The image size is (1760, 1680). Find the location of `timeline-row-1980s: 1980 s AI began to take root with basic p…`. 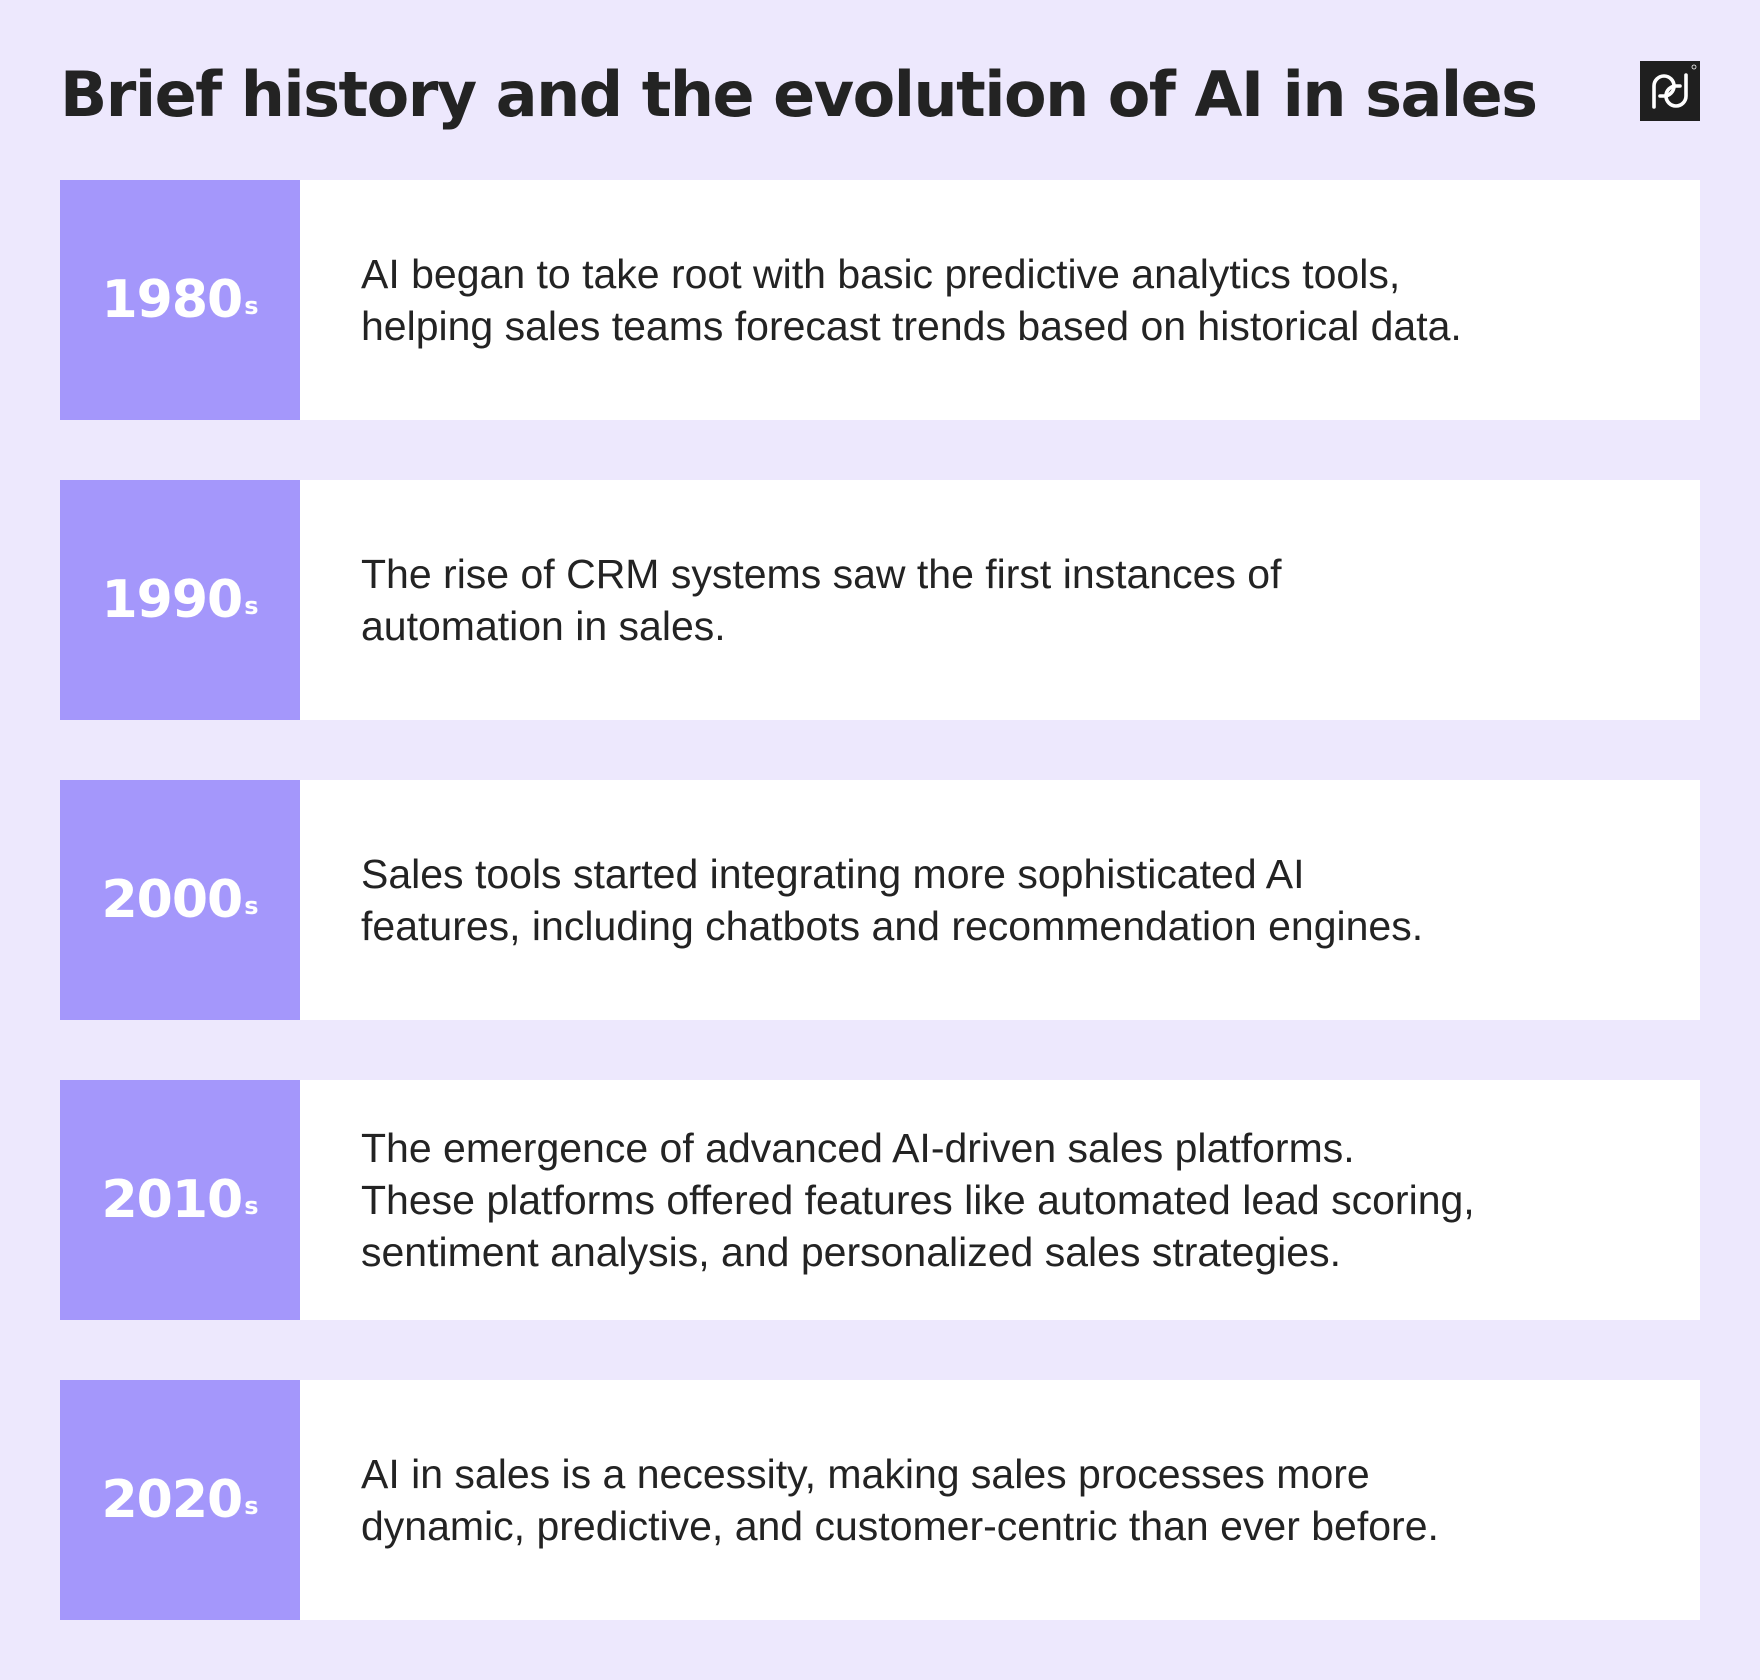

timeline-row-1980s: 1980 s AI began to take root with basic p… is located at coordinates (880, 300).